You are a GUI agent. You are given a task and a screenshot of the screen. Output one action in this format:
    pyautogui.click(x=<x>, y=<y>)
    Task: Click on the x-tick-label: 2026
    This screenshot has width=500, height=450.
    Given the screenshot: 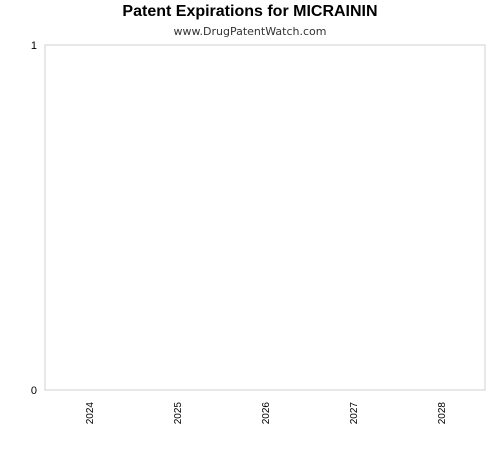 What is the action you would take?
    pyautogui.click(x=266, y=413)
    